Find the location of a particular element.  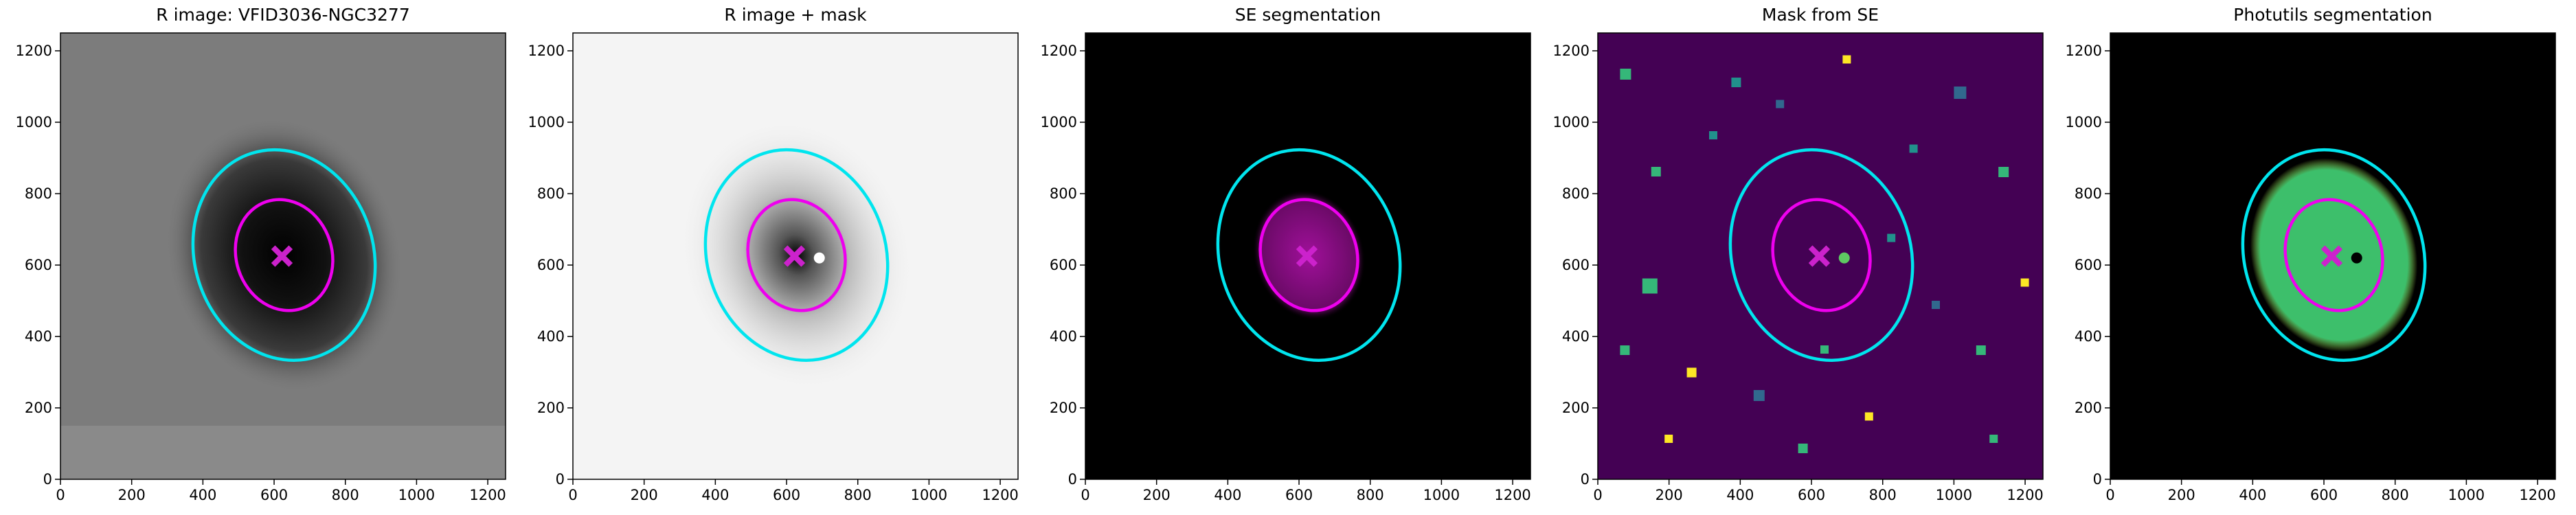

panel-title: R image: VFID3036-NGC3277 is located at coordinates (282, 15).